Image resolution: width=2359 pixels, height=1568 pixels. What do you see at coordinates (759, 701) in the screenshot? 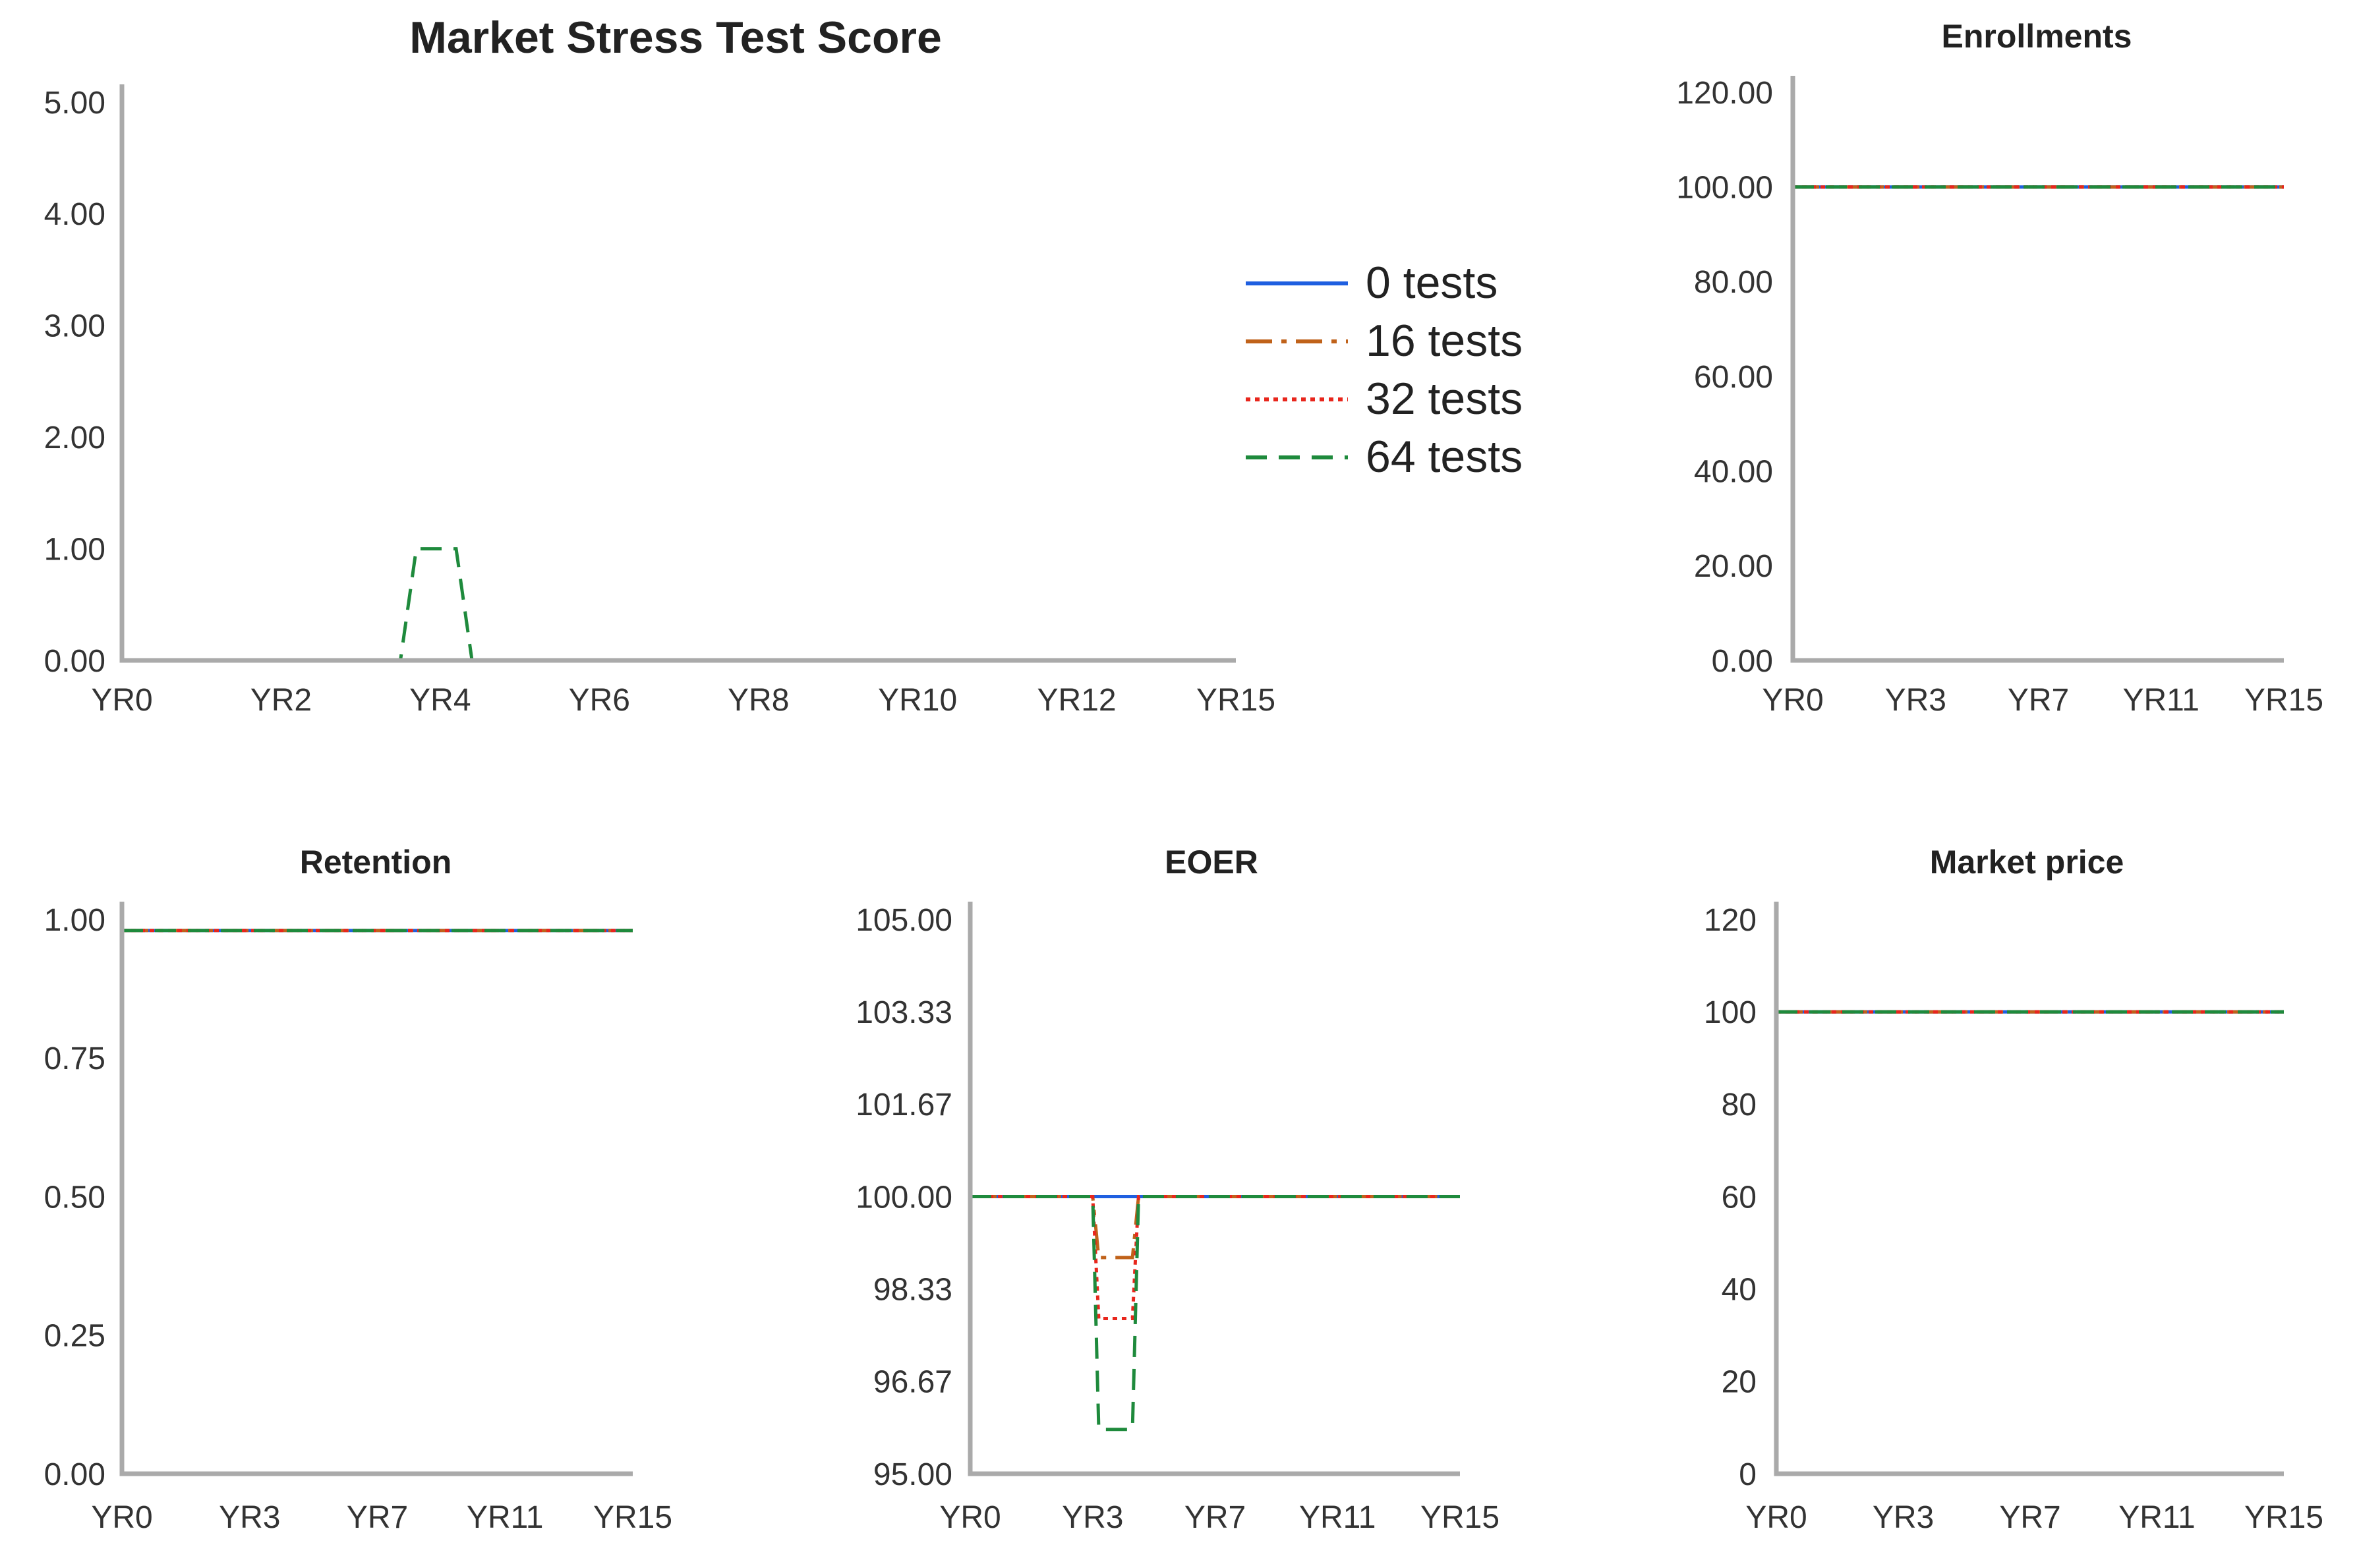
I see `x-tick-label: YR8` at bounding box center [759, 701].